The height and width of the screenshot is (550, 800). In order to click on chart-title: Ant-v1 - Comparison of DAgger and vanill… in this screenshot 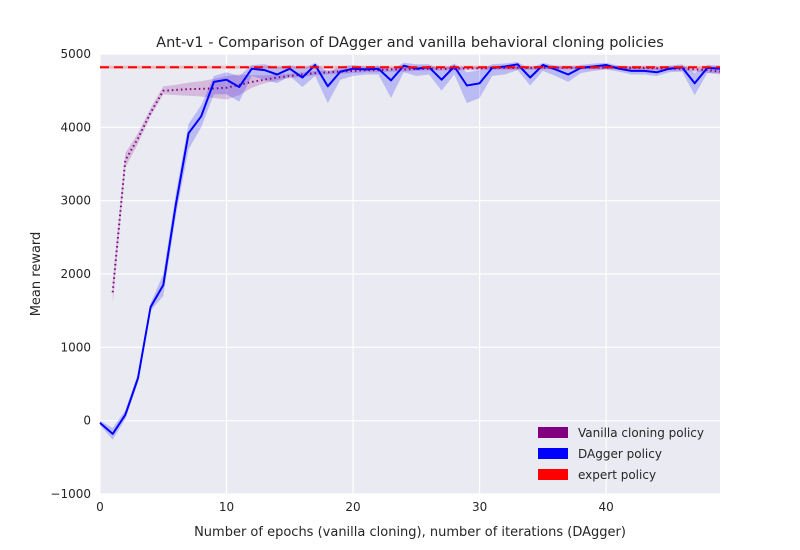, I will do `click(410, 43)`.